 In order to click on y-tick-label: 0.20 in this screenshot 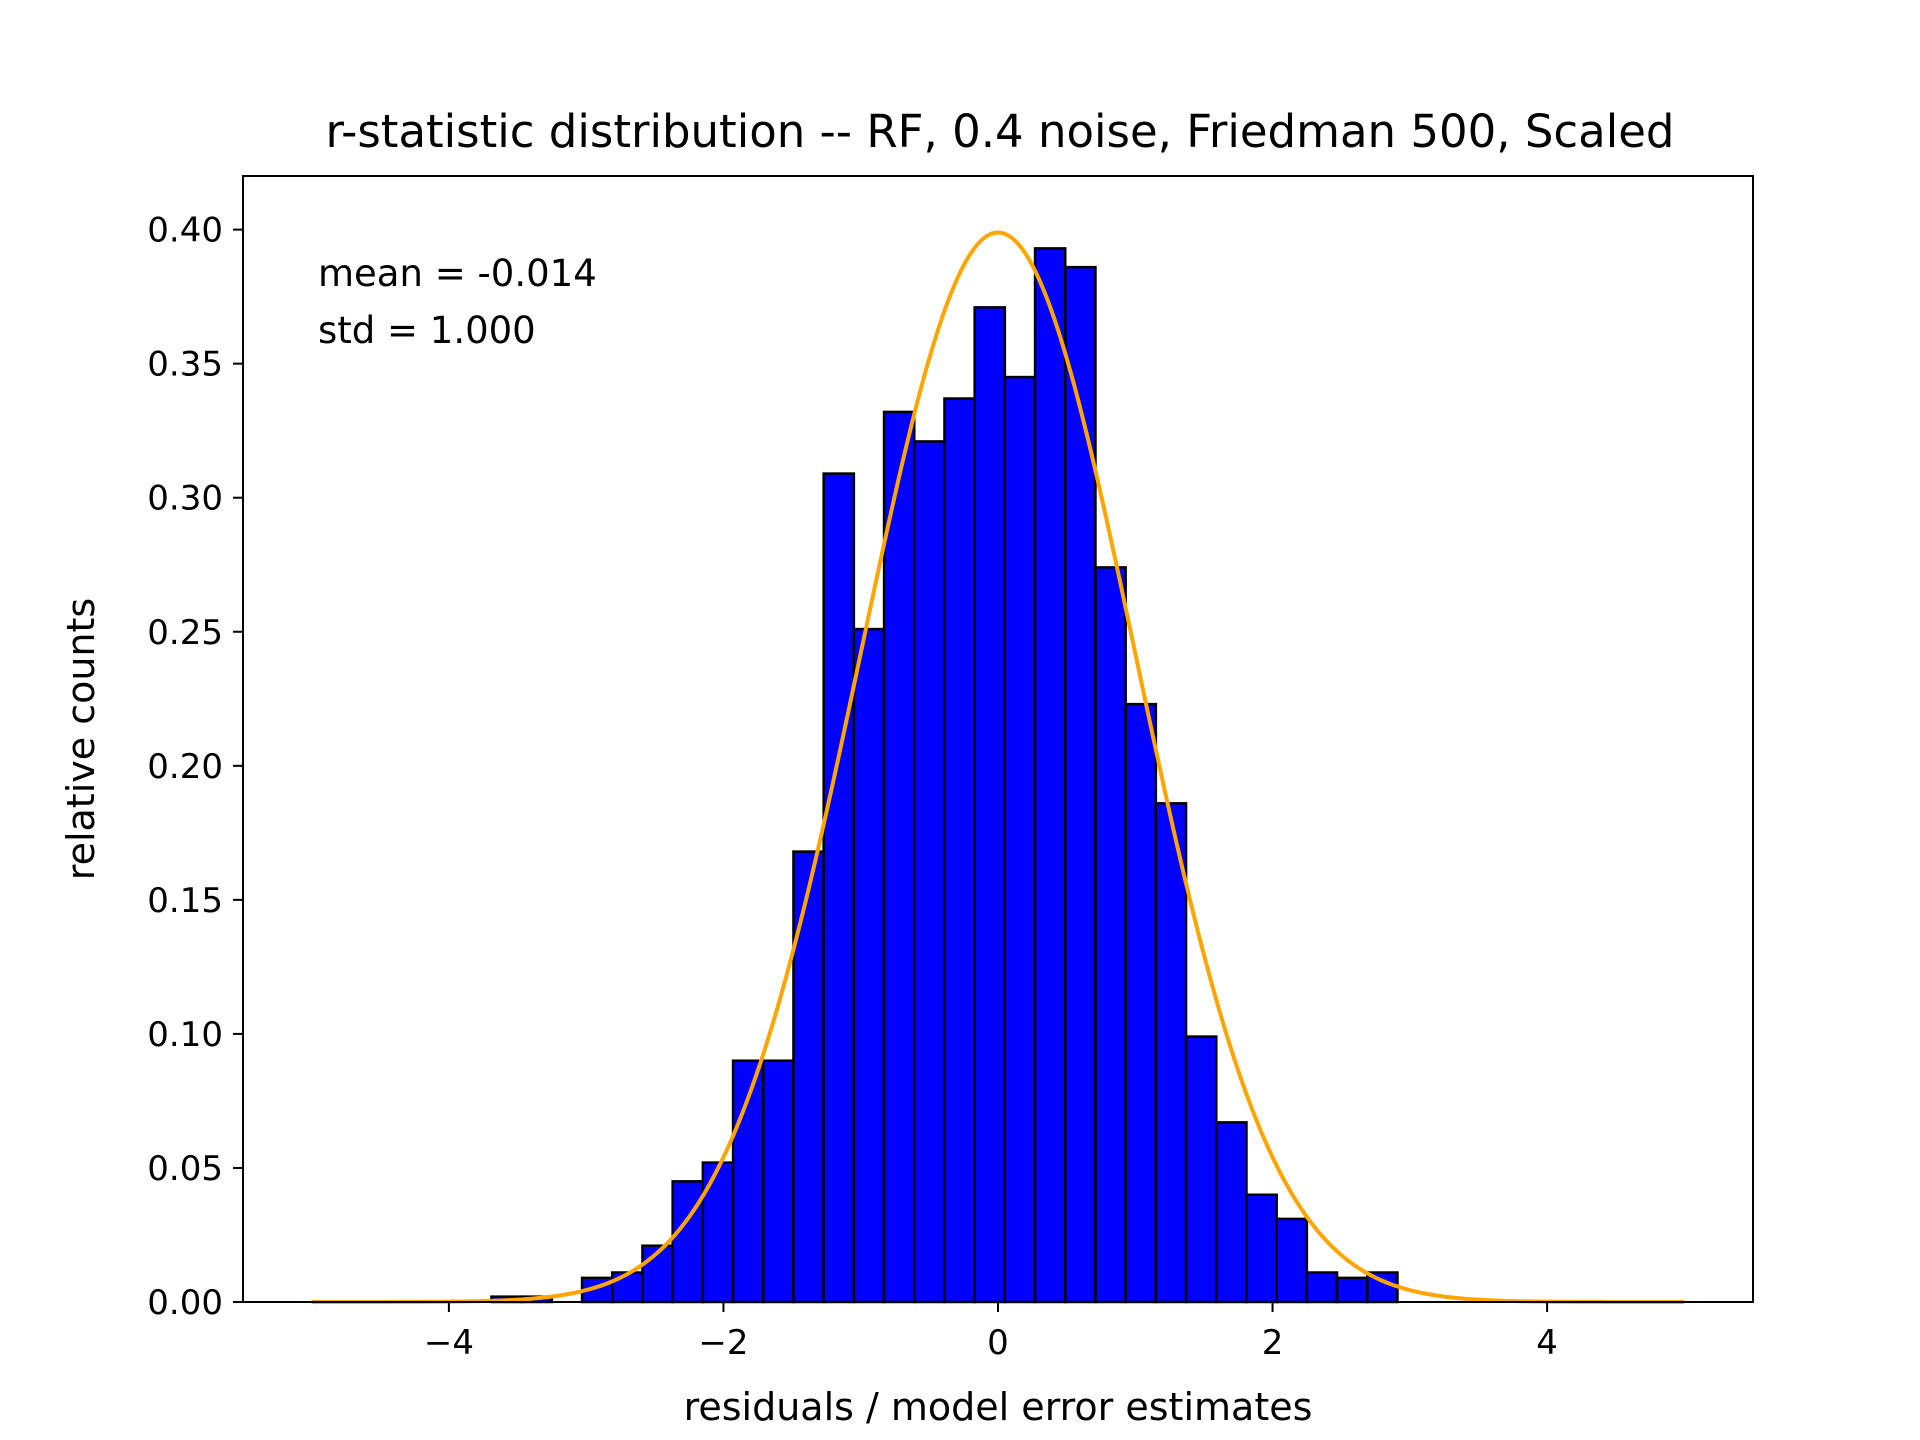, I will do `click(185, 767)`.